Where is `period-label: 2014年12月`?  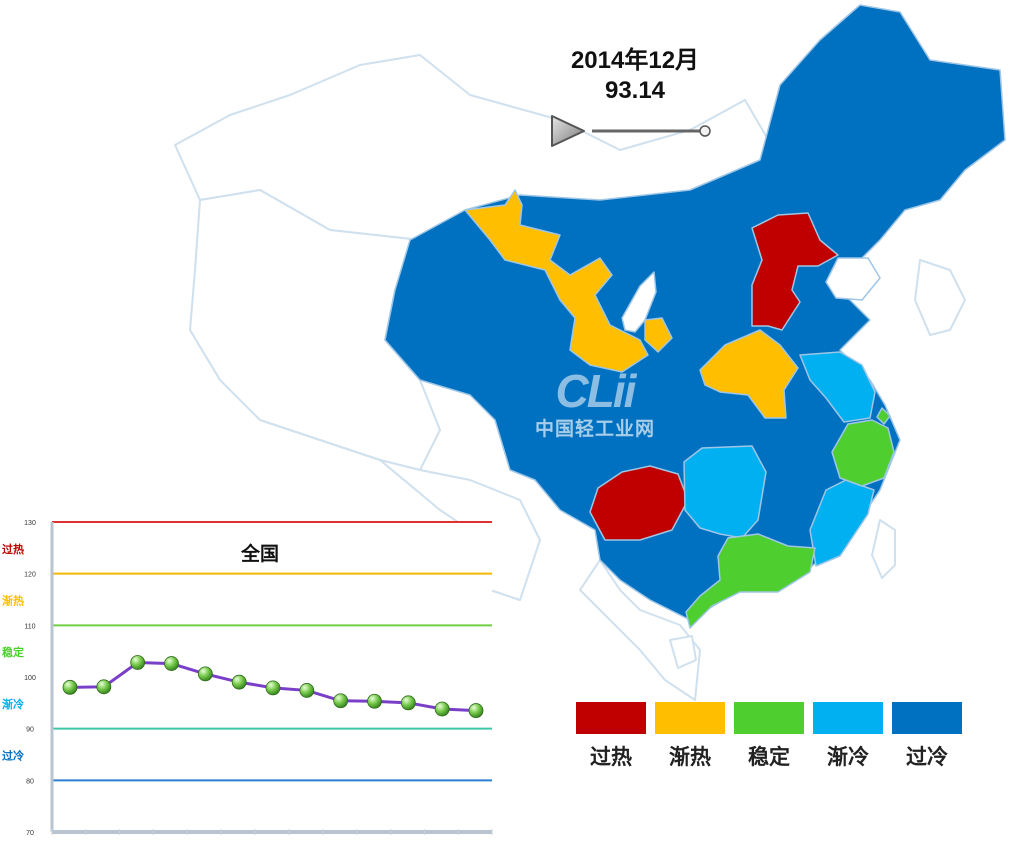
period-label: 2014年12月 is located at coordinates (635, 60).